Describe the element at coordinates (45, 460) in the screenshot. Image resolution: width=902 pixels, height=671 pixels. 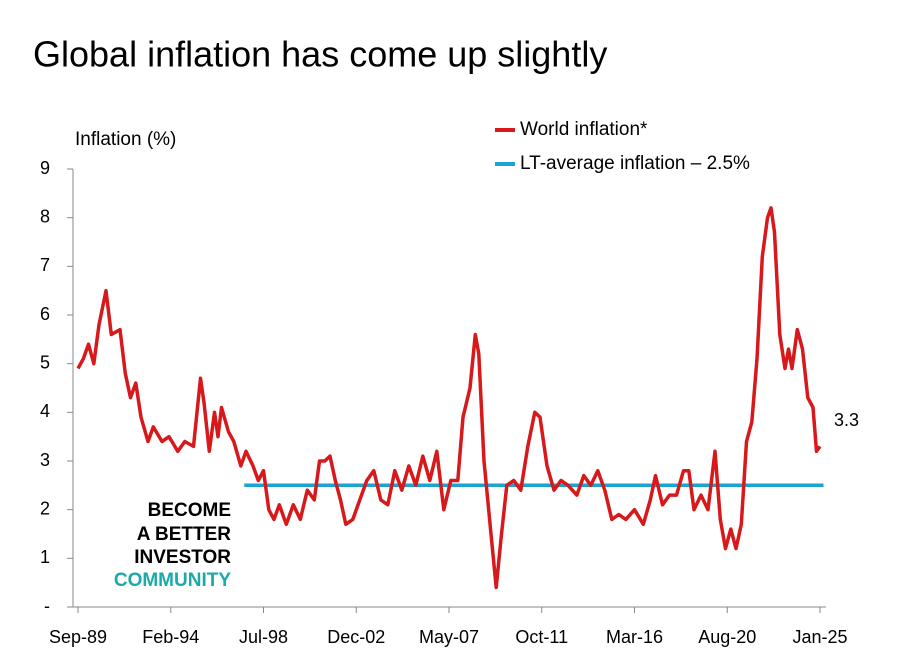
I see `y-tick-label: 3` at that location.